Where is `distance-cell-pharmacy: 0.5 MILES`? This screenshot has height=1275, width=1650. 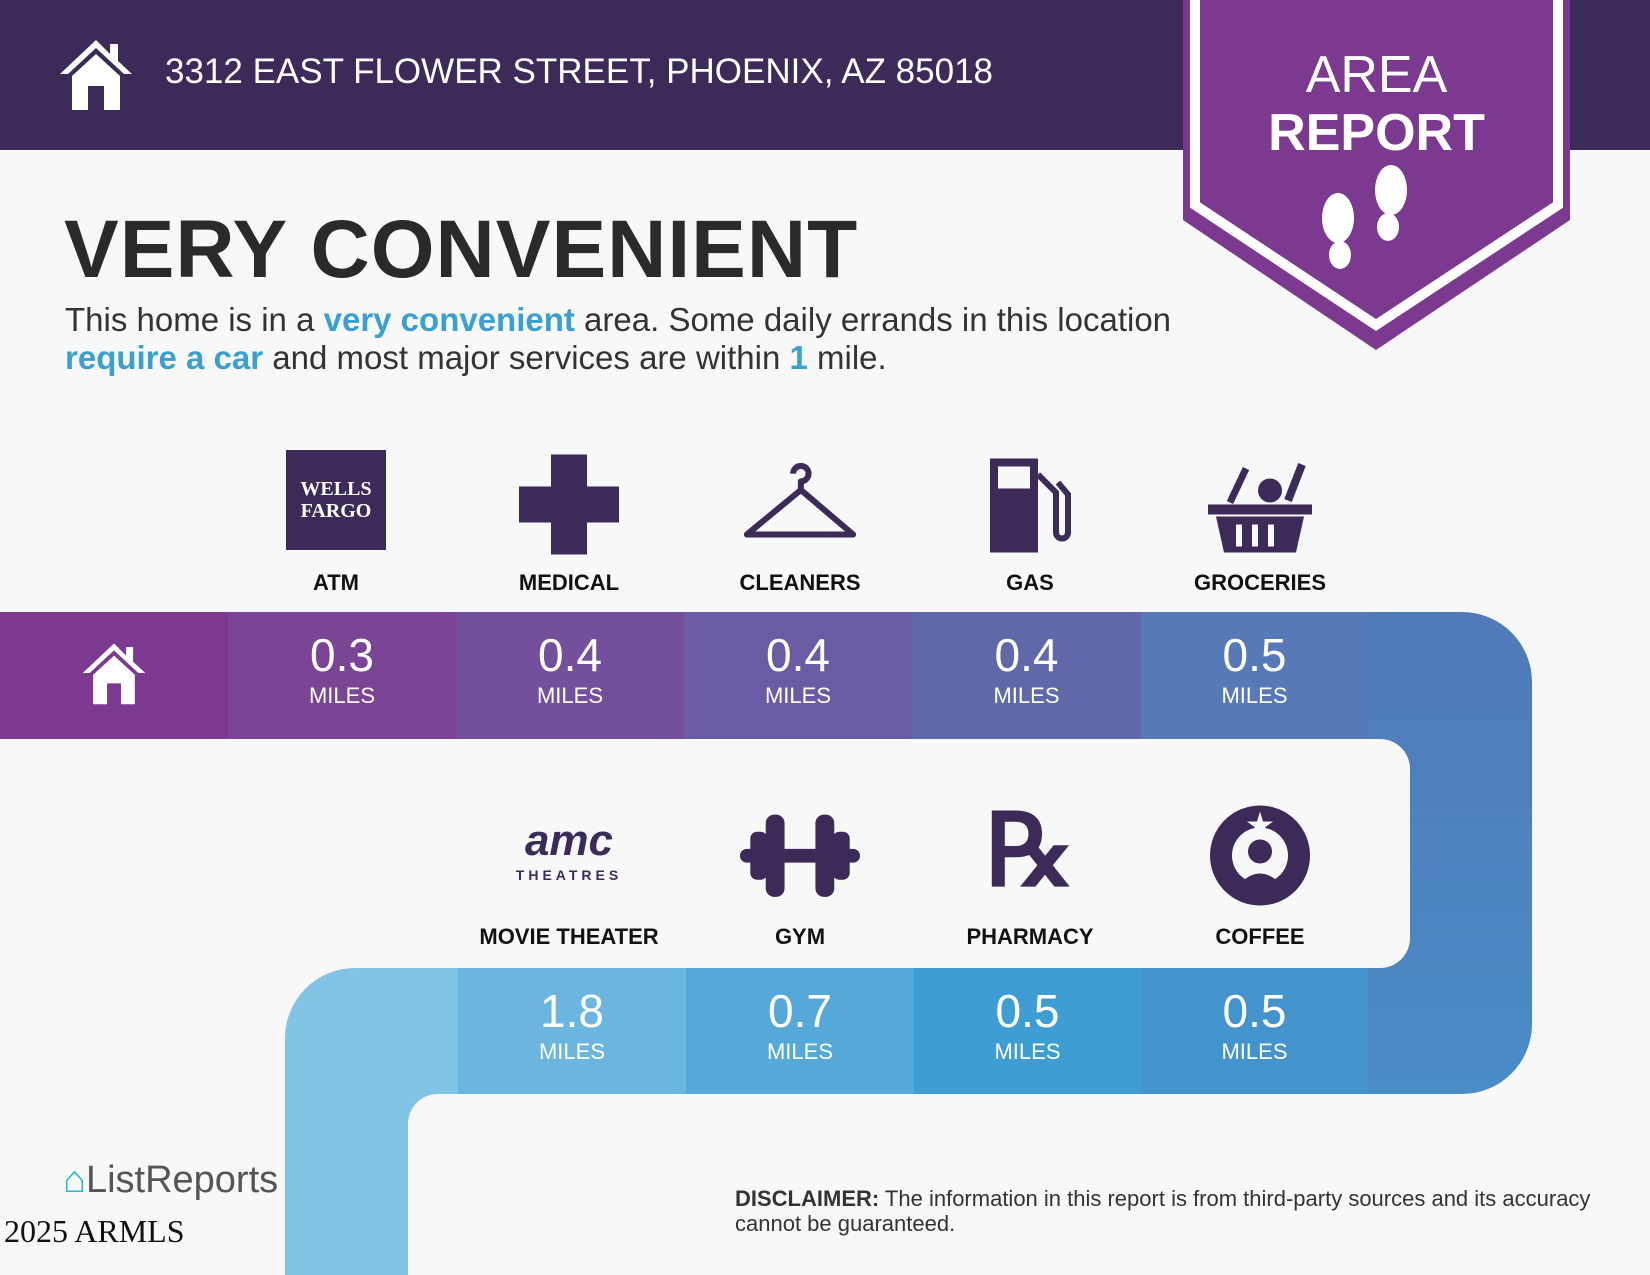 distance-cell-pharmacy: 0.5 MILES is located at coordinates (1027, 1031).